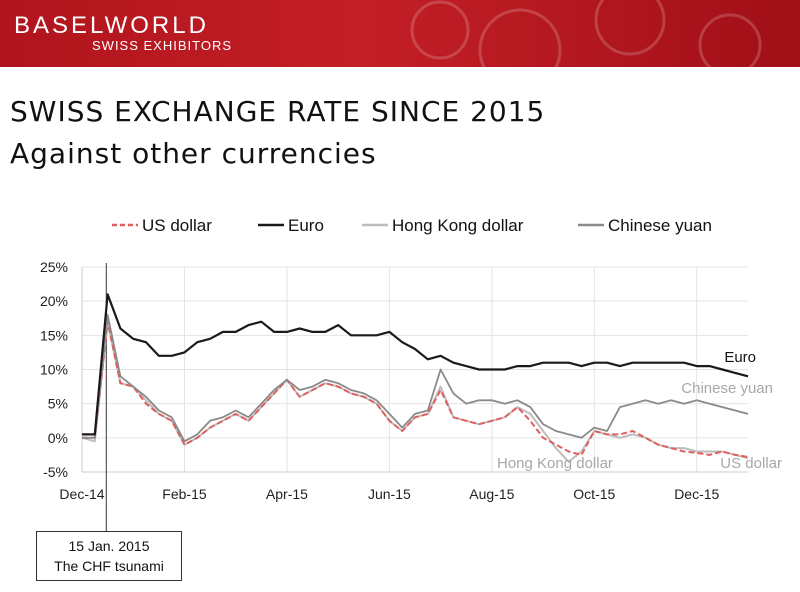  I want to click on brand-logo-text: BASELWORLD, so click(111, 25).